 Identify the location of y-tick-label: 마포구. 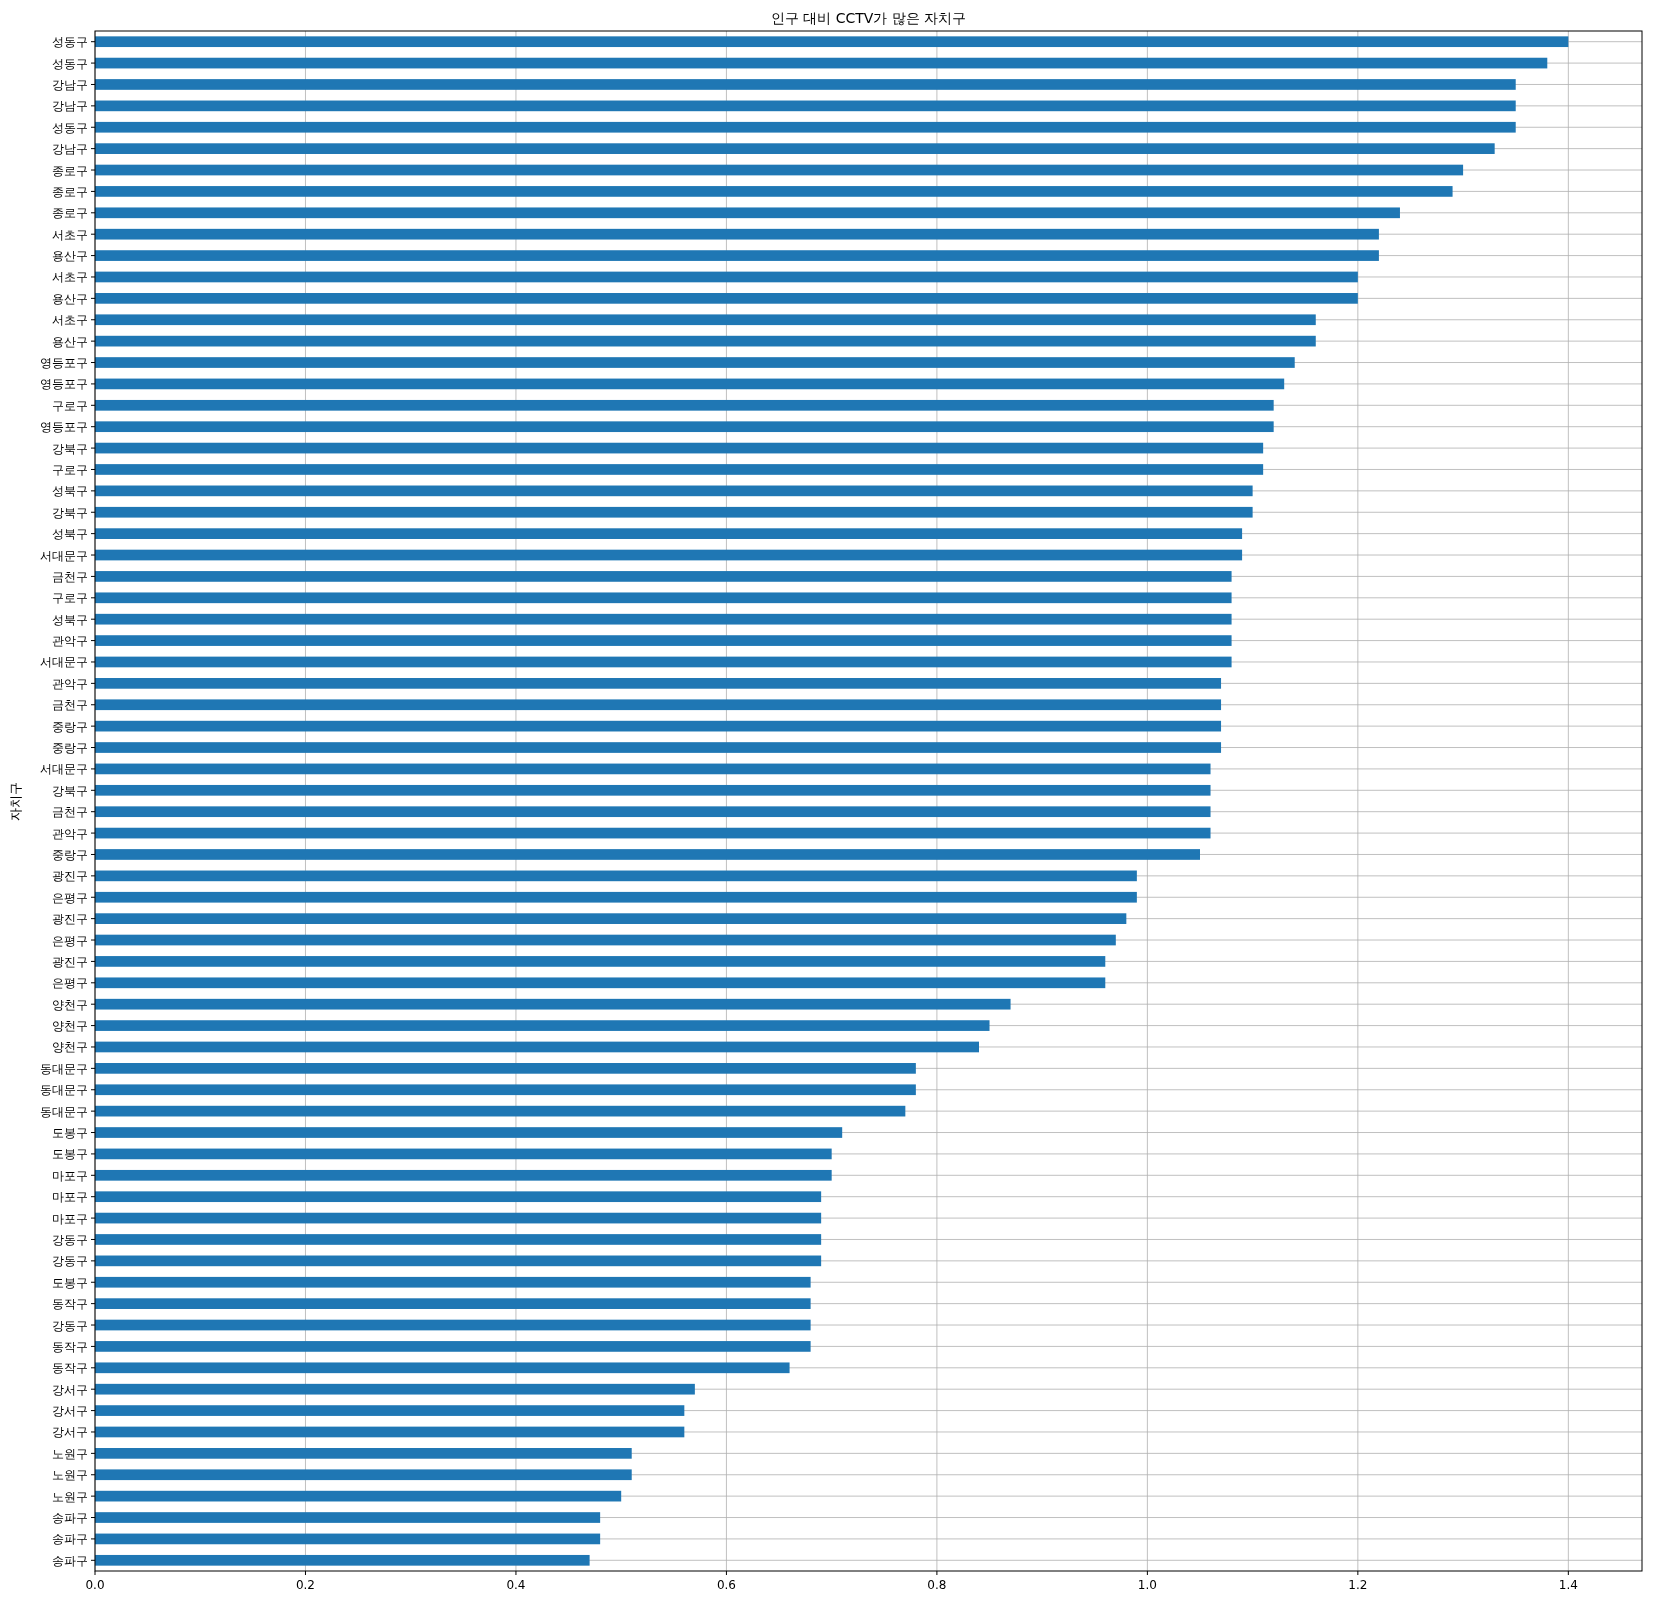
(70, 1175).